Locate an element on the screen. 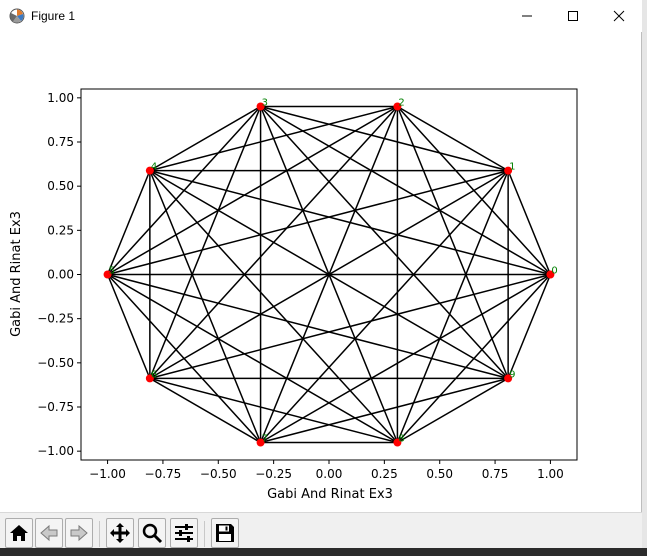 The image size is (647, 556). y-tick-label: 0.50 is located at coordinates (60, 186).